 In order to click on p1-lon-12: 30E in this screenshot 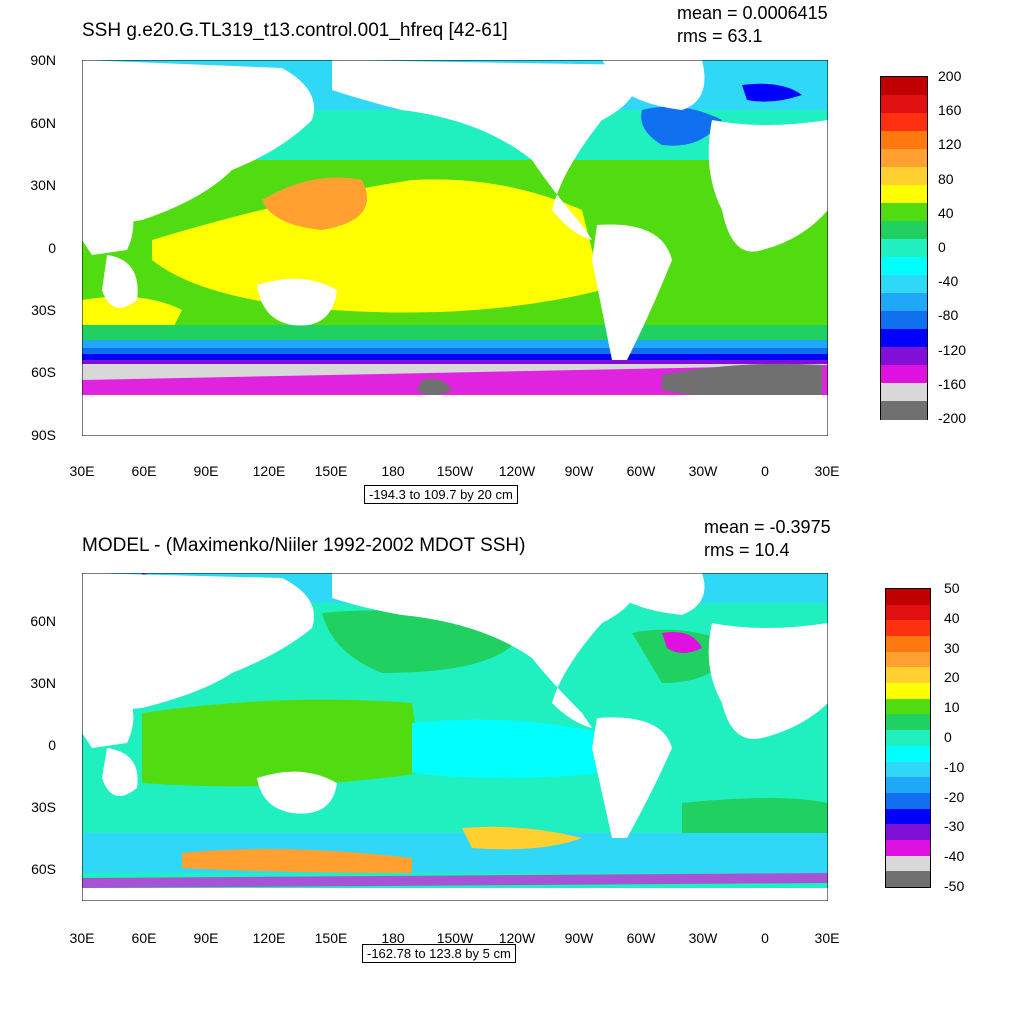, I will do `click(827, 471)`.